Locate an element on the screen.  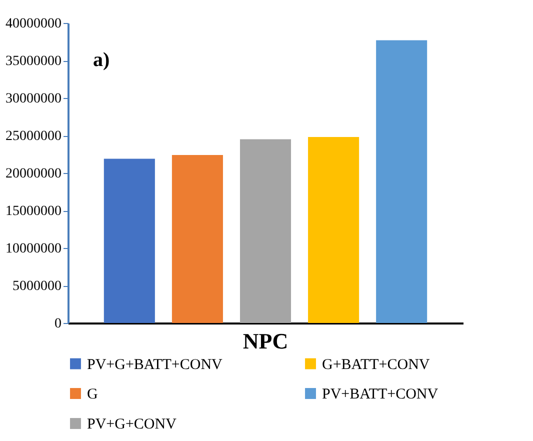
y-tick-label: 0 is located at coordinates (58, 324).